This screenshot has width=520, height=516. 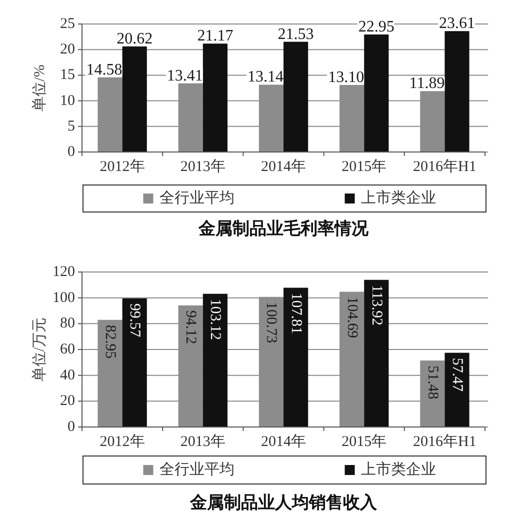 What do you see at coordinates (457, 23) in the screenshot?
I see `data-label: 23.61` at bounding box center [457, 23].